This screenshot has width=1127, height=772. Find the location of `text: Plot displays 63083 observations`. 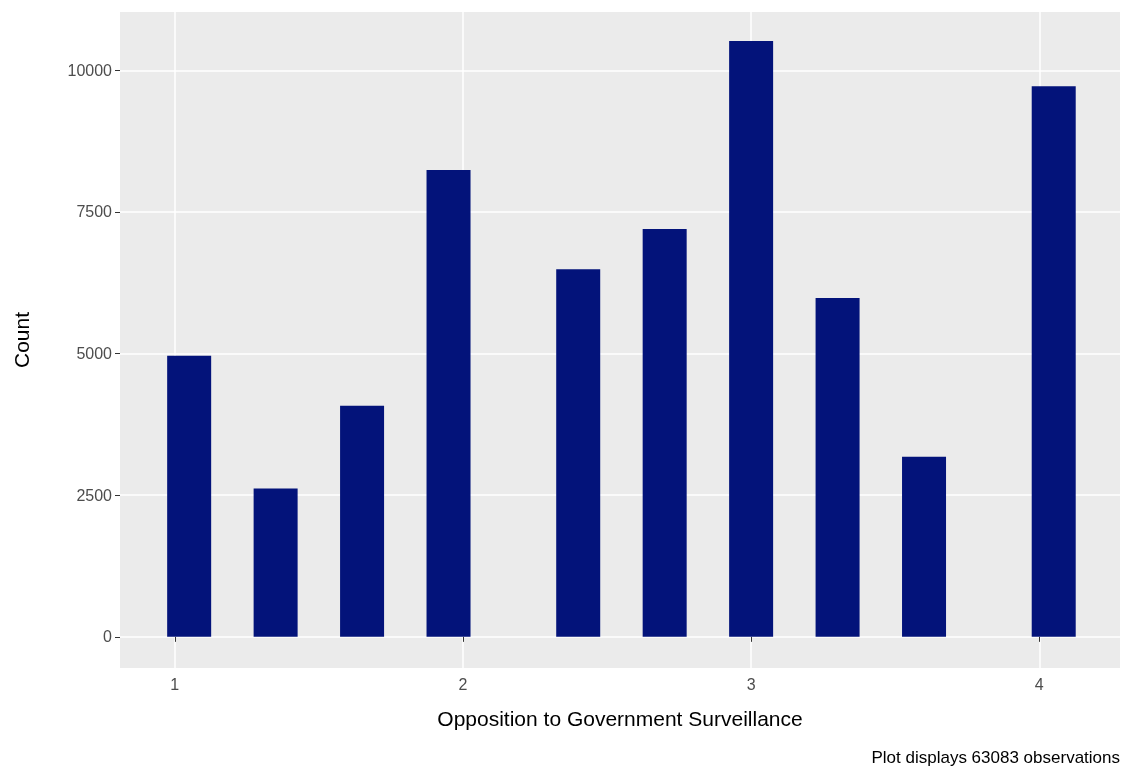

text: Plot displays 63083 observations is located at coordinates (995, 757).